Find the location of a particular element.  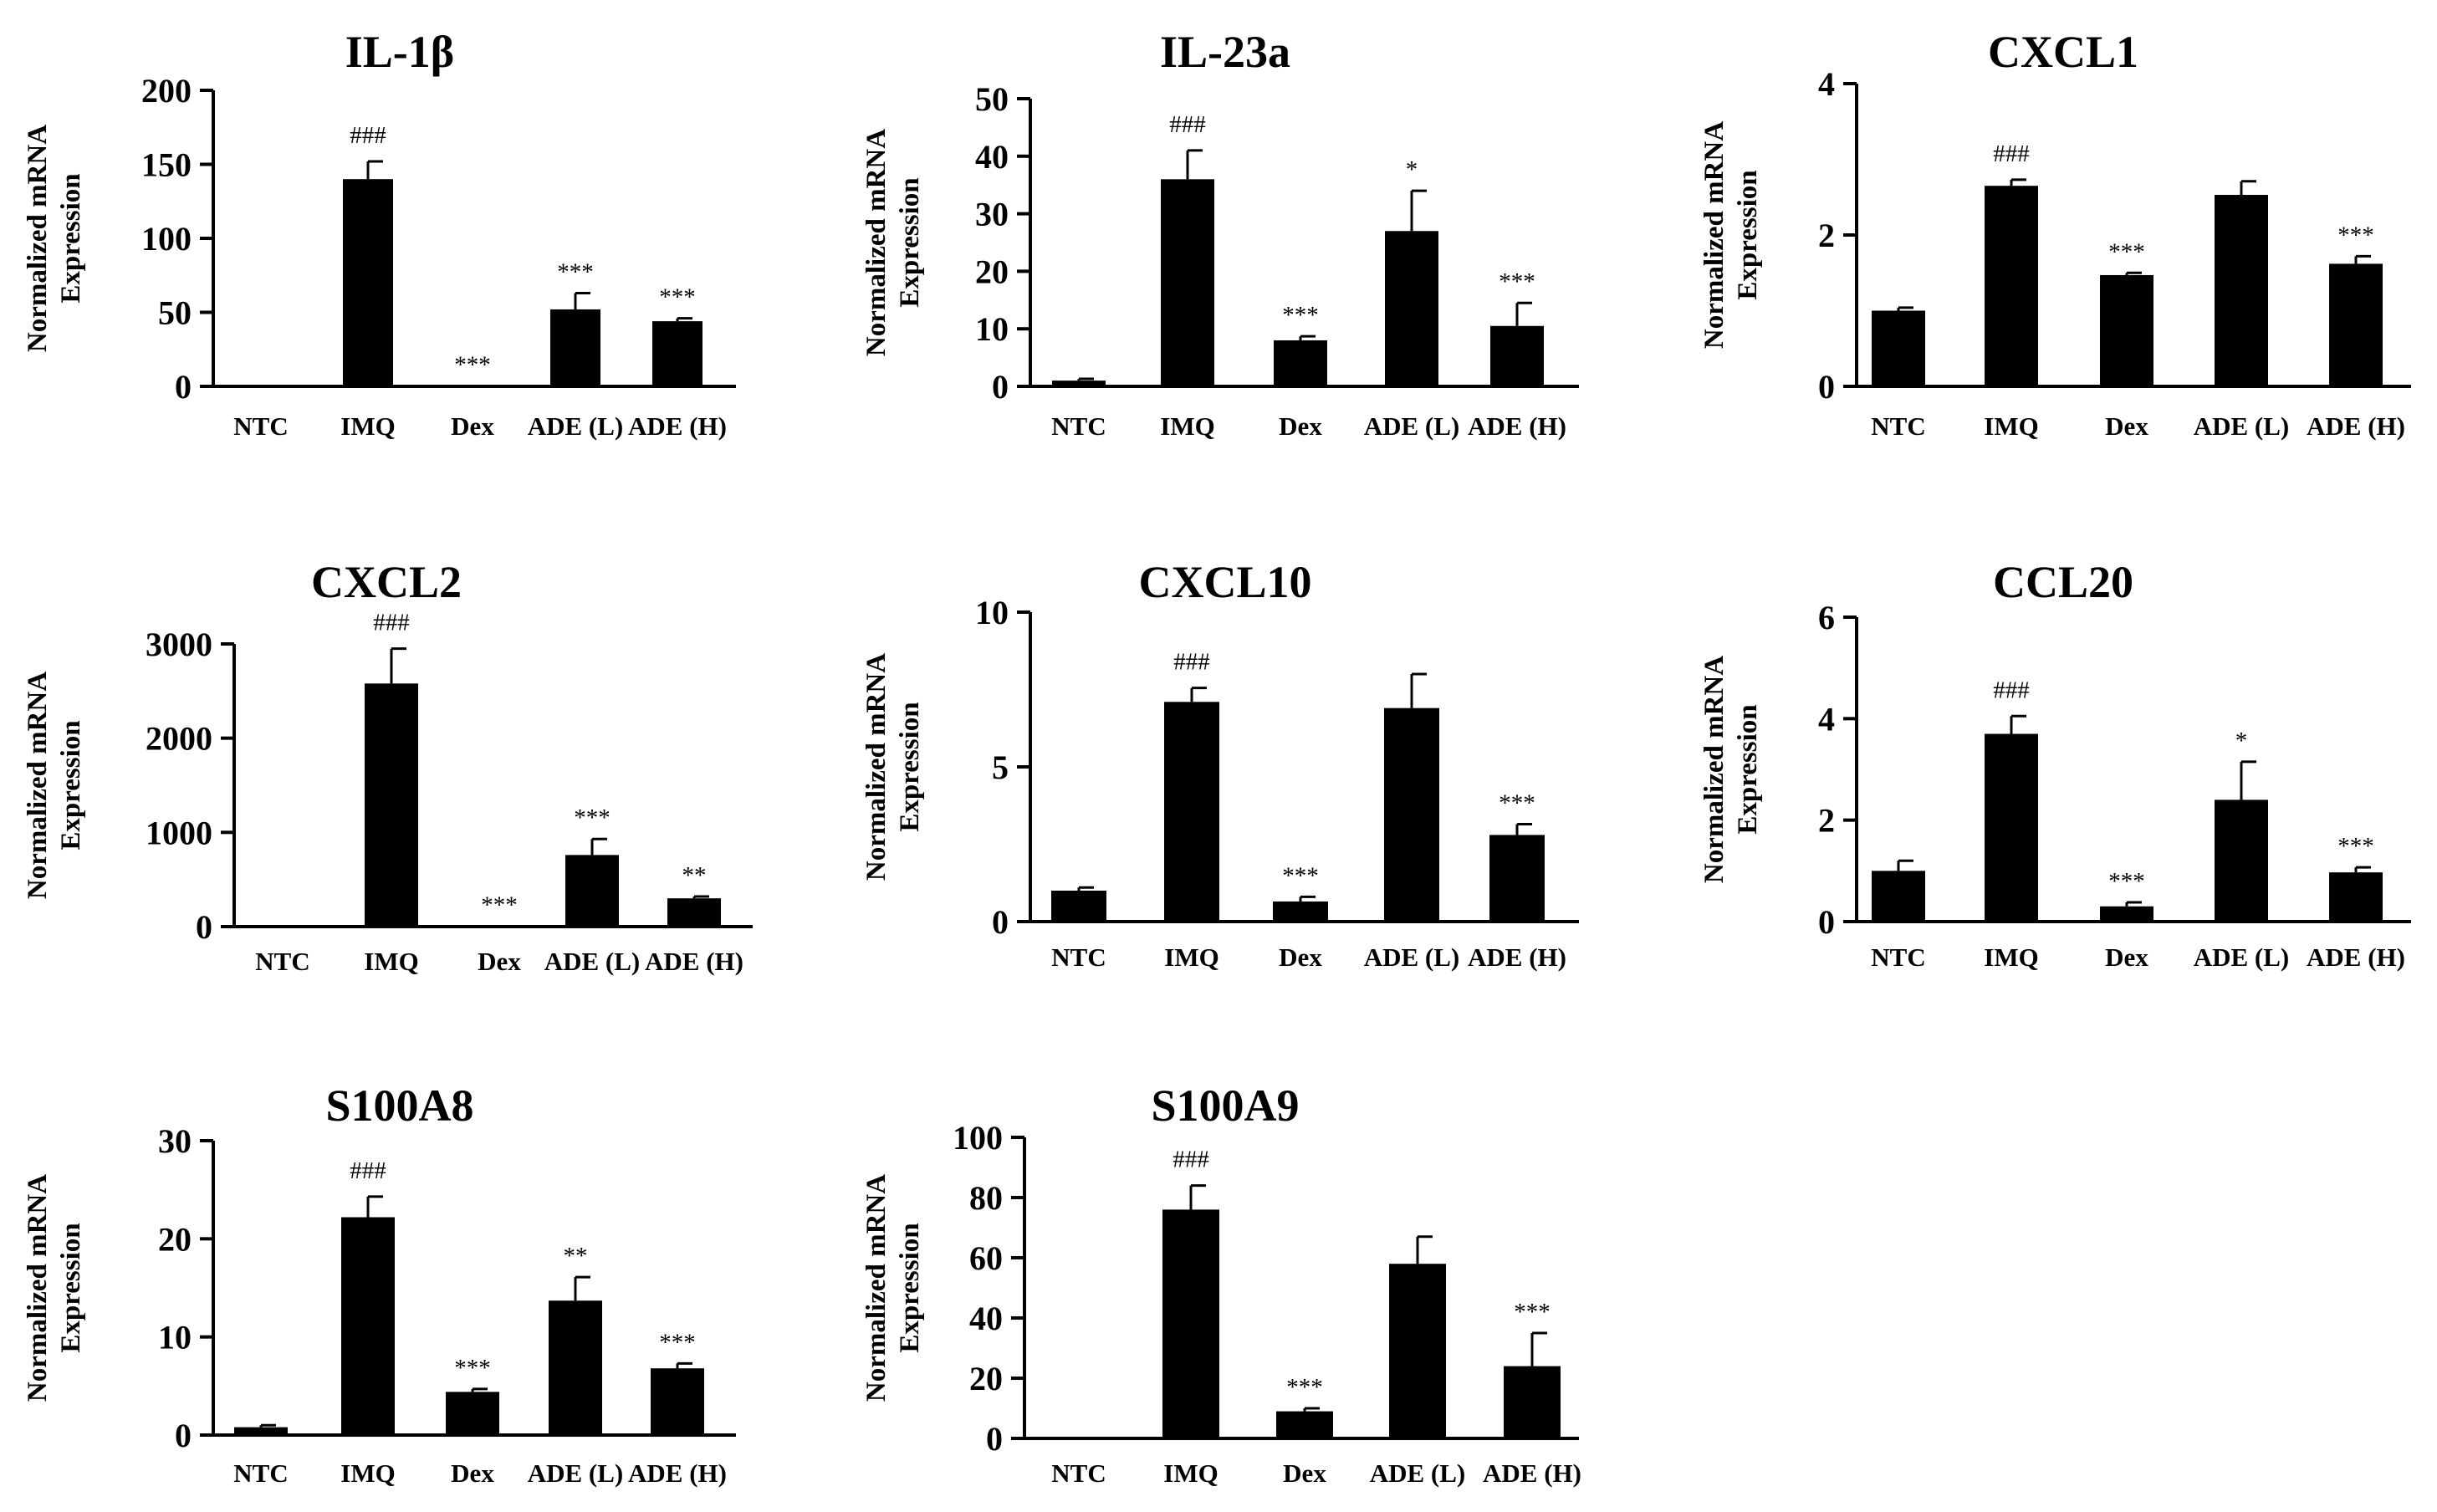

y-tick-label: 4 is located at coordinates (1826, 719).